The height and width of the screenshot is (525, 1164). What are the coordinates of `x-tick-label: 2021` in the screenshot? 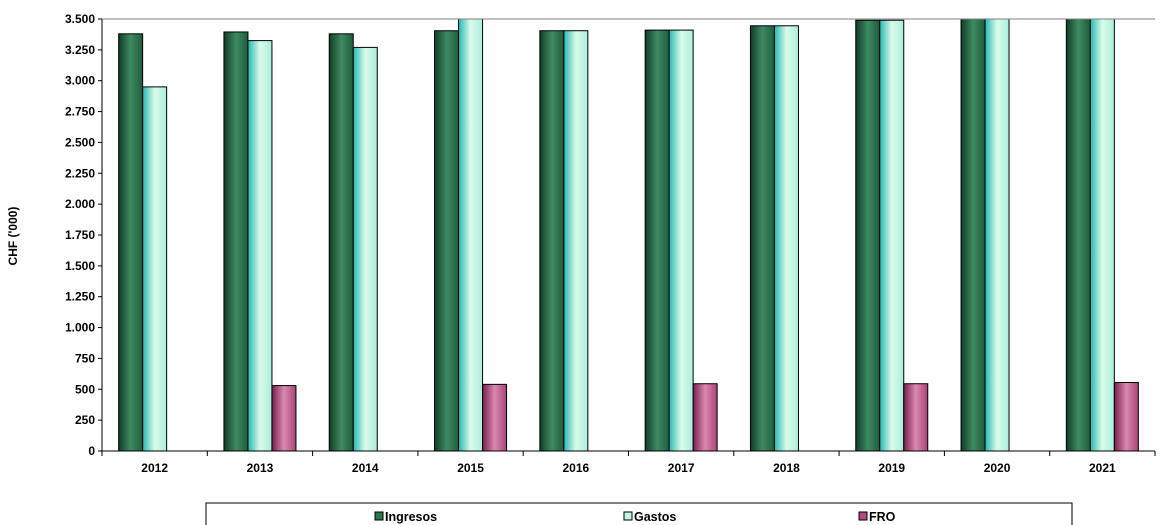 It's located at (1102, 468).